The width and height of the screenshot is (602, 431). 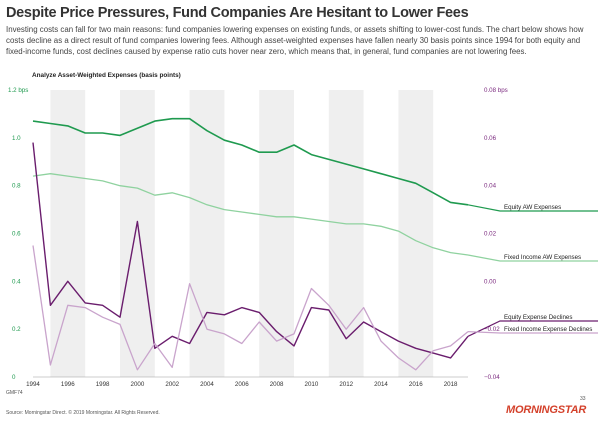 I want to click on x-tick-label: 2016, so click(x=416, y=384).